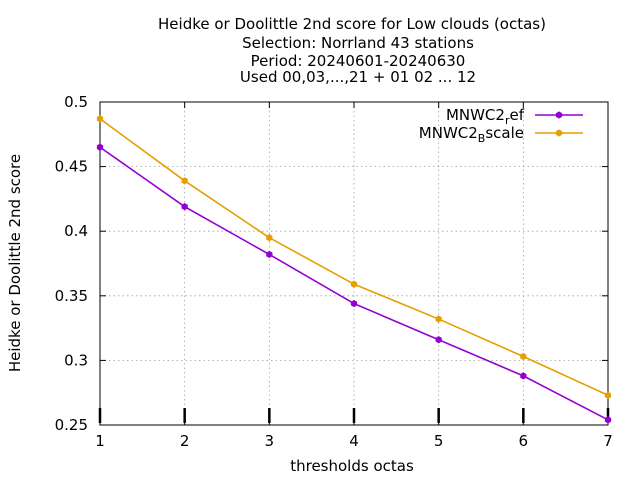  Describe the element at coordinates (439, 441) in the screenshot. I see `x-tick-label: 5` at that location.